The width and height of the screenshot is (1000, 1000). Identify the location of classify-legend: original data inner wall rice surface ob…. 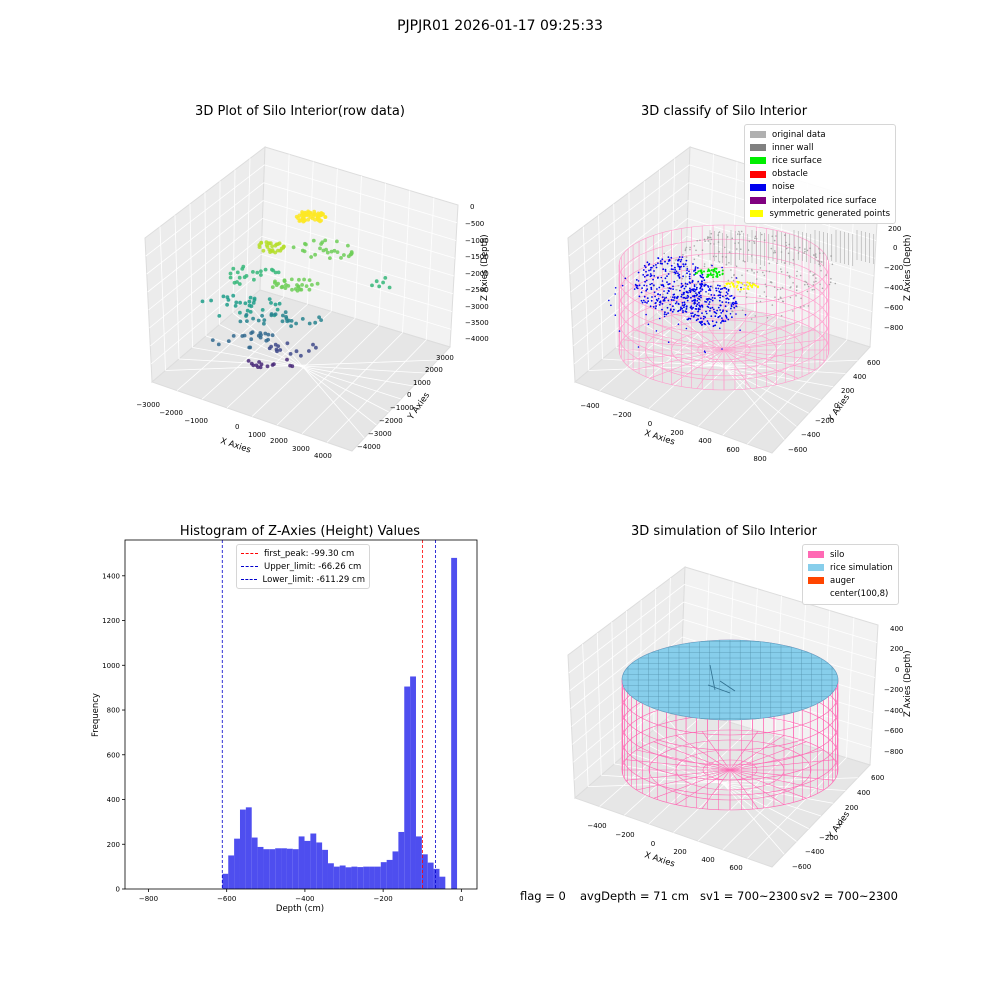
(820, 174).